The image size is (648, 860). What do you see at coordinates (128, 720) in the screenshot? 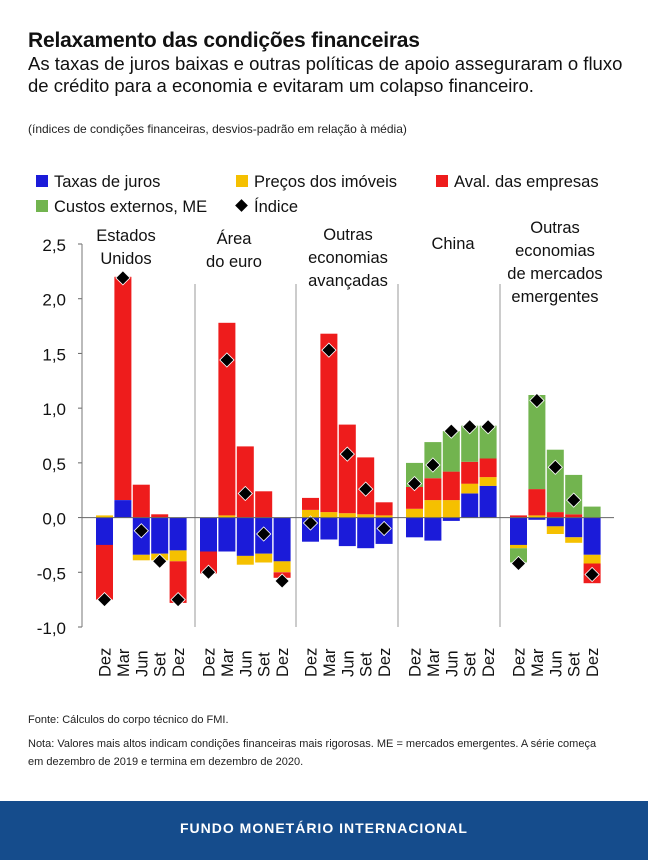
I see `source-note: Fonte: Cálculos do corpo técnico do FMI.` at bounding box center [128, 720].